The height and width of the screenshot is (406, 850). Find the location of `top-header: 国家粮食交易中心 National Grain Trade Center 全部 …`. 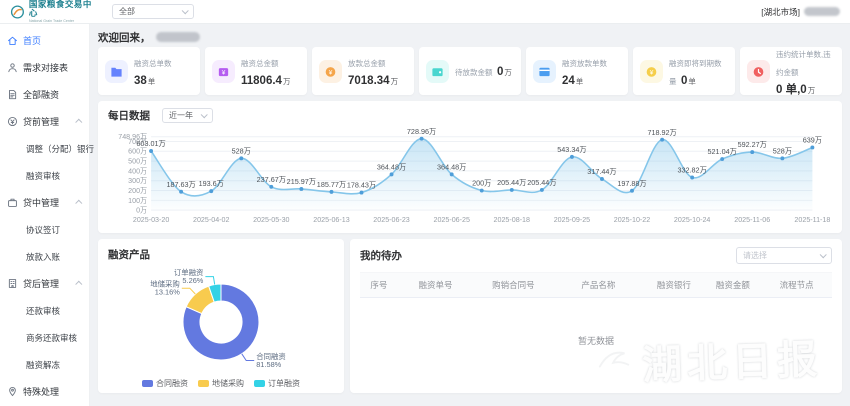

top-header: 国家粮食交易中心 National Grain Trade Center 全部 … is located at coordinates (425, 12).